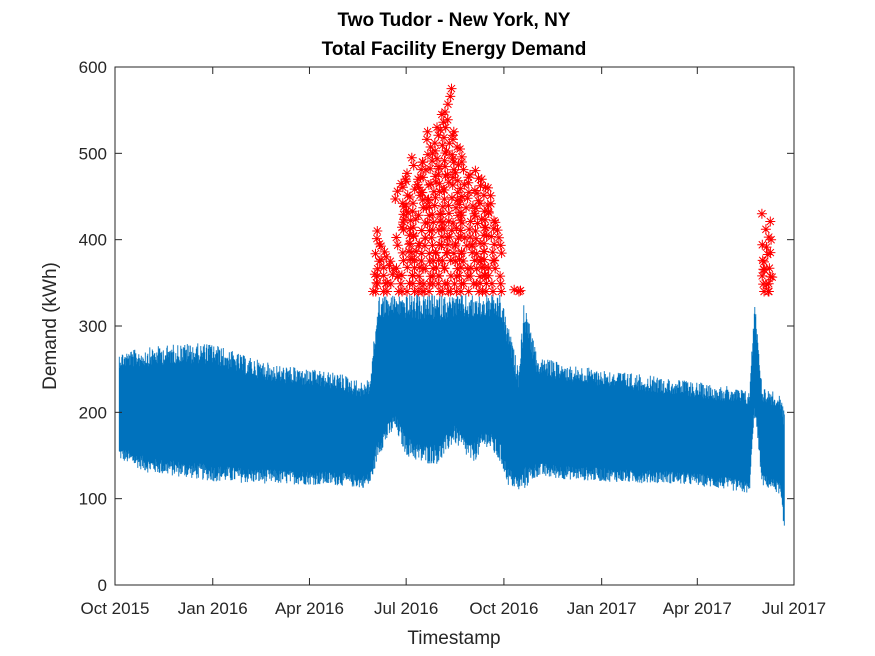  What do you see at coordinates (697, 608) in the screenshot?
I see `x-tick-label: Apr 2017` at bounding box center [697, 608].